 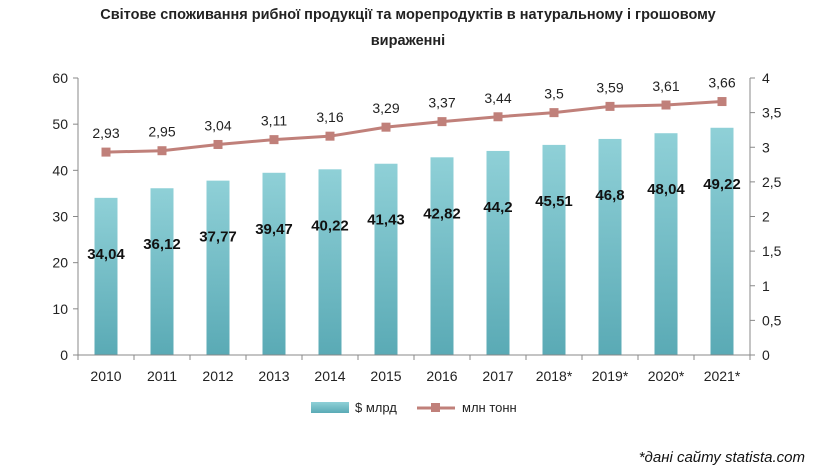 What do you see at coordinates (64, 355) in the screenshot?
I see `y-left-tick-label: 0` at bounding box center [64, 355].